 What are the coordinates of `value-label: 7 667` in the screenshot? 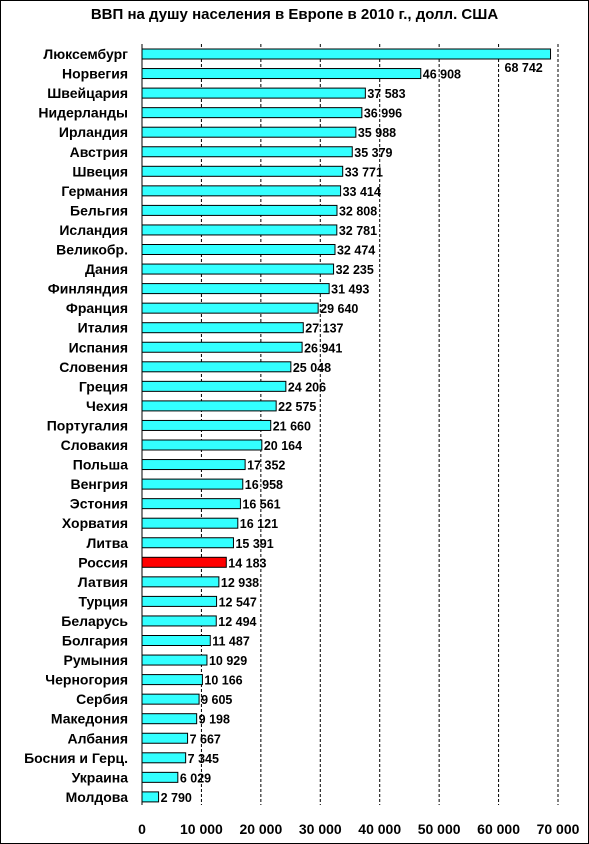 It's located at (205, 739).